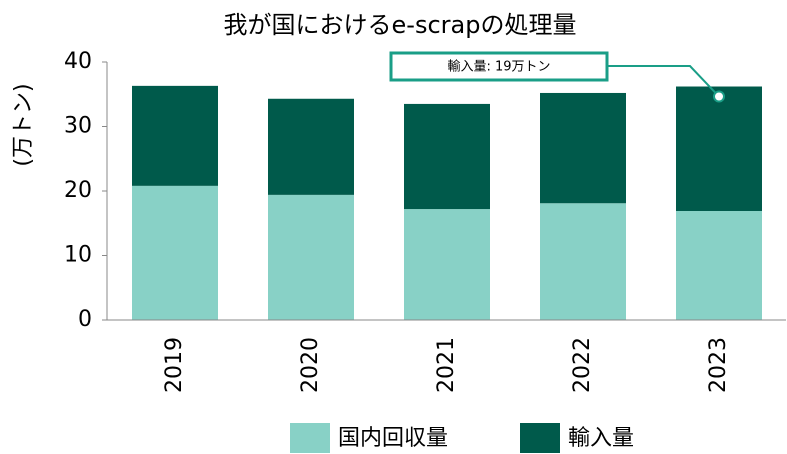 The width and height of the screenshot is (787, 454). What do you see at coordinates (85, 319) in the screenshot?
I see `y-tick-label: 0` at bounding box center [85, 319].